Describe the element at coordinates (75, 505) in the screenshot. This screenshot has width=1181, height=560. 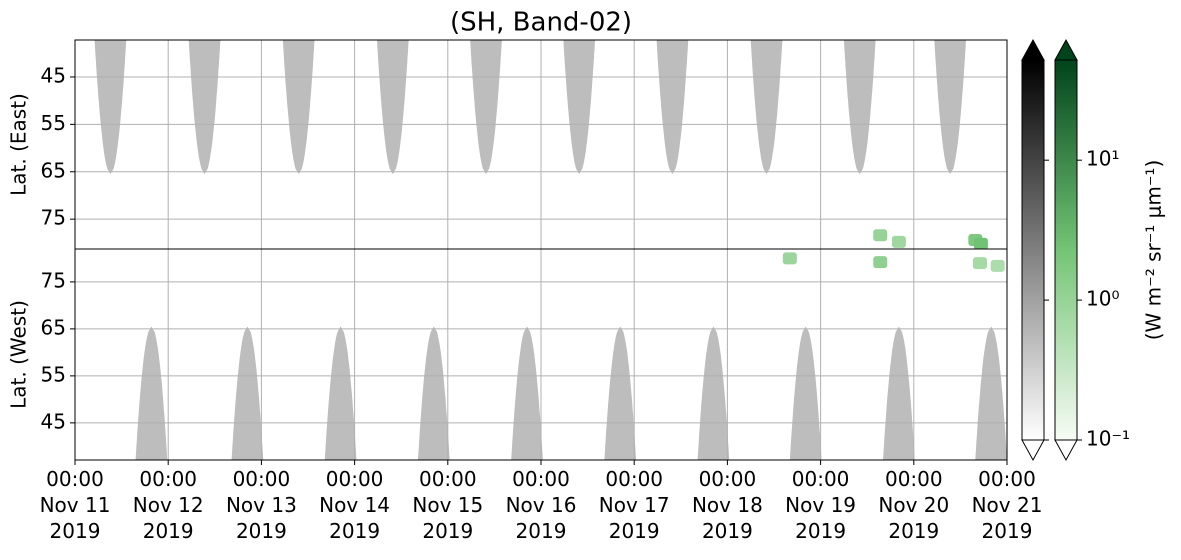
I see `x-tick-label: 00:00 Nov 11 2019` at that location.